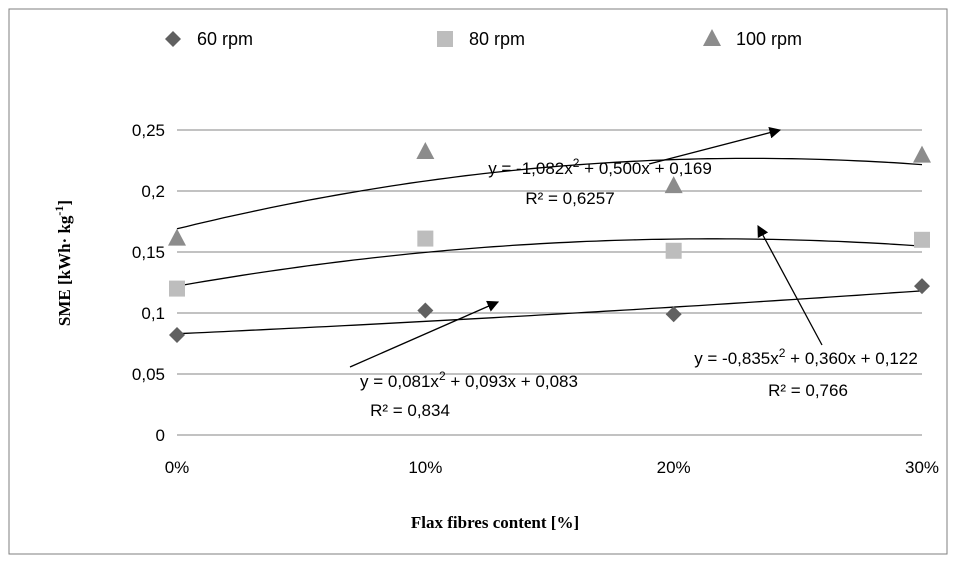  I want to click on r-squared-label: R² = 0,834, so click(410, 410).